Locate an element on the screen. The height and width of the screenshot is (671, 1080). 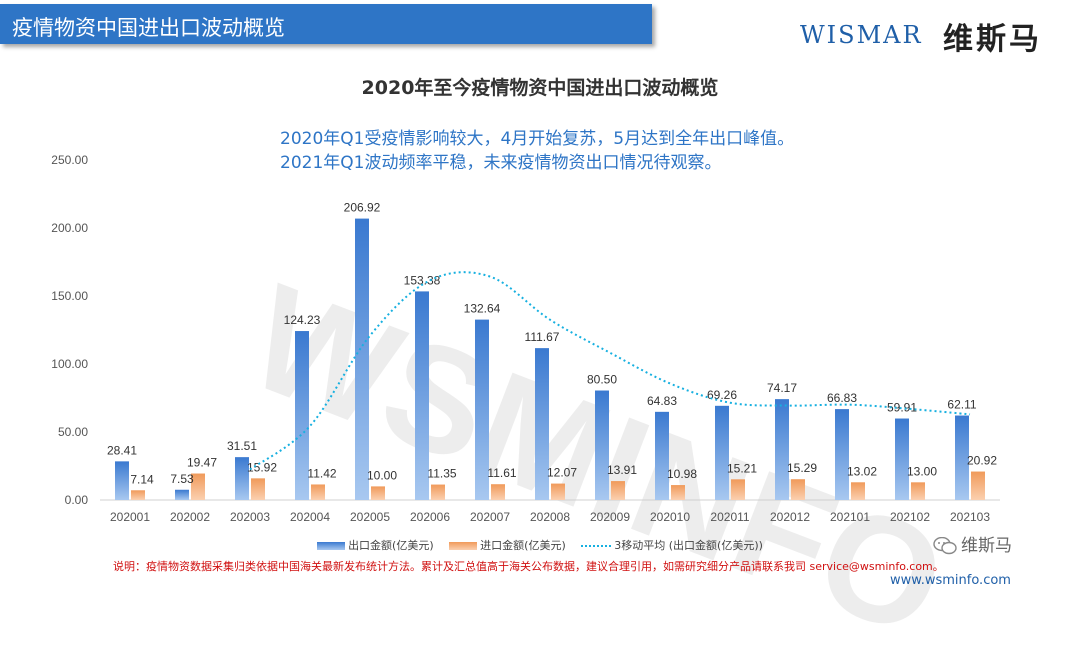
export-data-label: 28.41 is located at coordinates (122, 450).